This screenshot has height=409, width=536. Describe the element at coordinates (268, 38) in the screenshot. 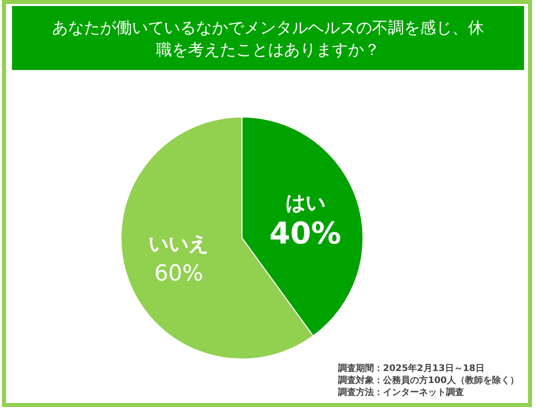

I see `chart-title: あなたが働いているなかでメンタルヘルスの不調を感じ、休職を考えたことはありますか？` at that location.